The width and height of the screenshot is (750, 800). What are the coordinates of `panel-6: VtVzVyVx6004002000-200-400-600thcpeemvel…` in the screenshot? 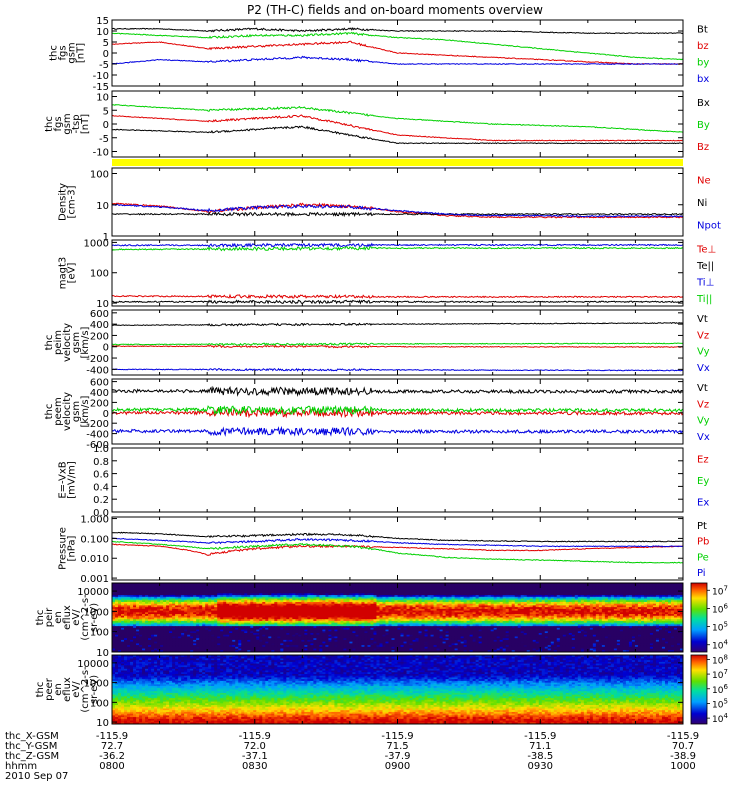 It's located at (377, 414).